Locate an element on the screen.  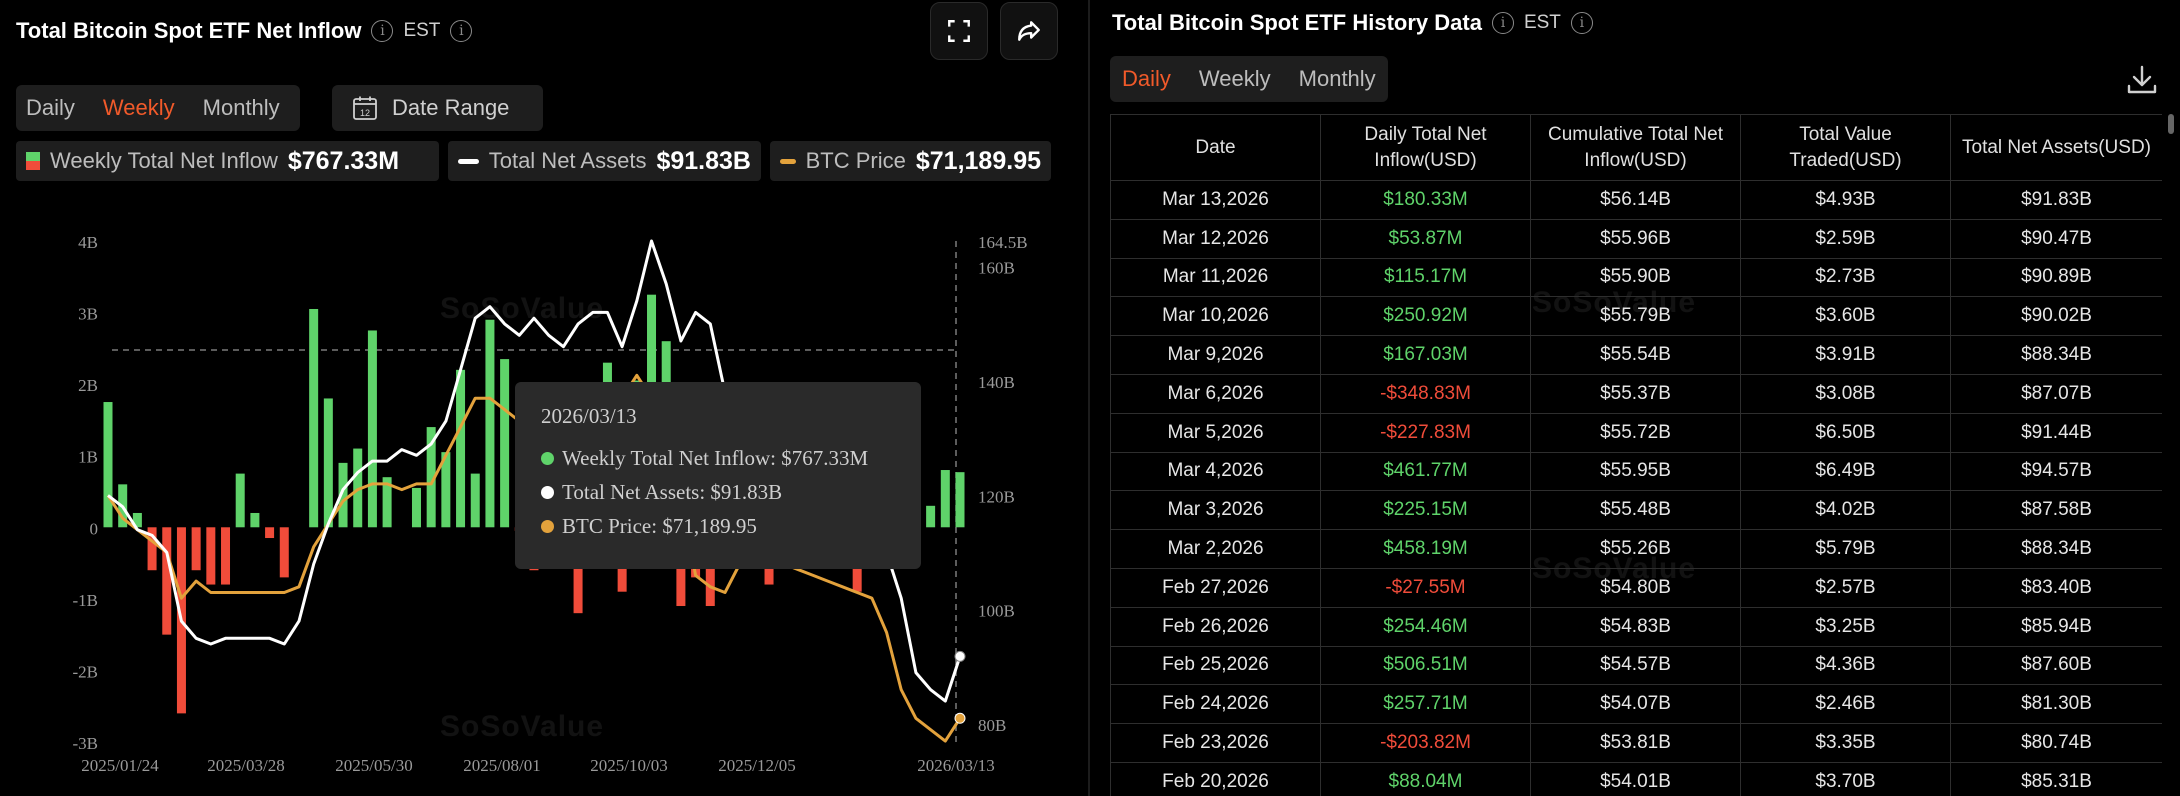
column-header: Total Value Traded(USD) is located at coordinates (1845, 147).